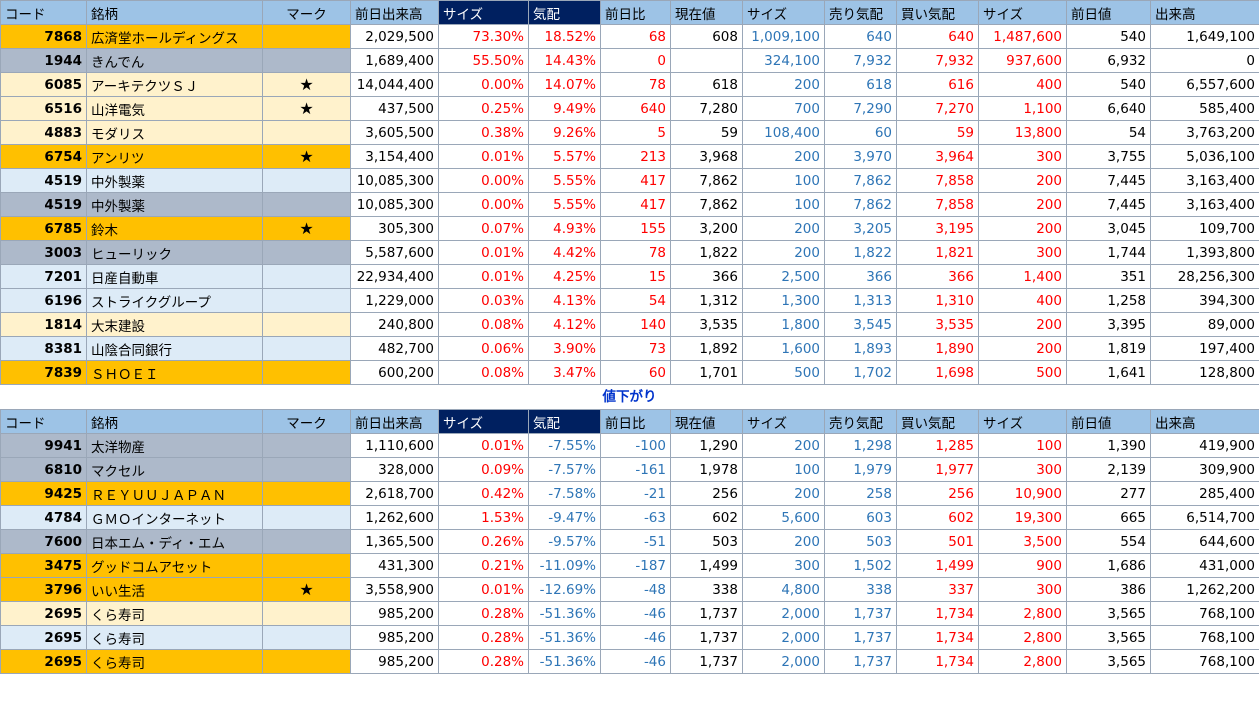 This screenshot has height=705, width=1259. Describe the element at coordinates (860, 36) in the screenshot. I see `ask-cell: 640` at that location.